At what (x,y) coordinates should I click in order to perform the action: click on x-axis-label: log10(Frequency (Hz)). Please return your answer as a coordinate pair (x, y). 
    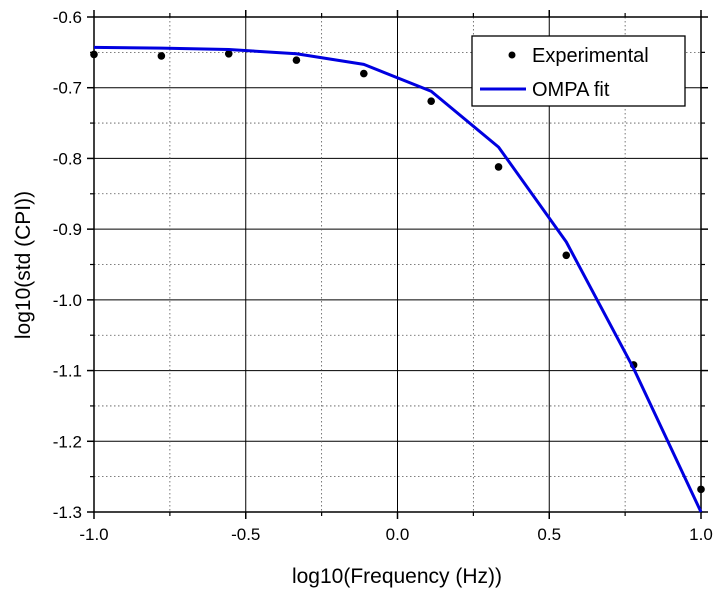
    Looking at the image, I should click on (397, 576).